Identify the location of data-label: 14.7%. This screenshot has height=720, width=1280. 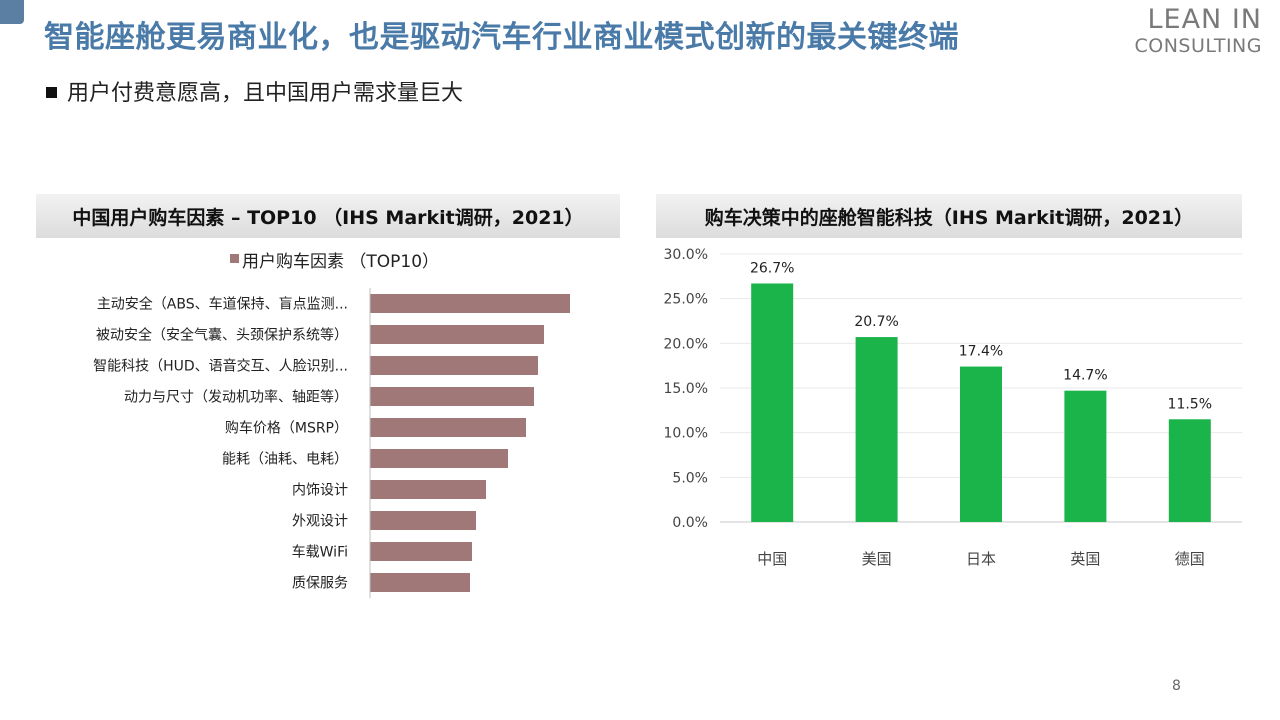
(1085, 376).